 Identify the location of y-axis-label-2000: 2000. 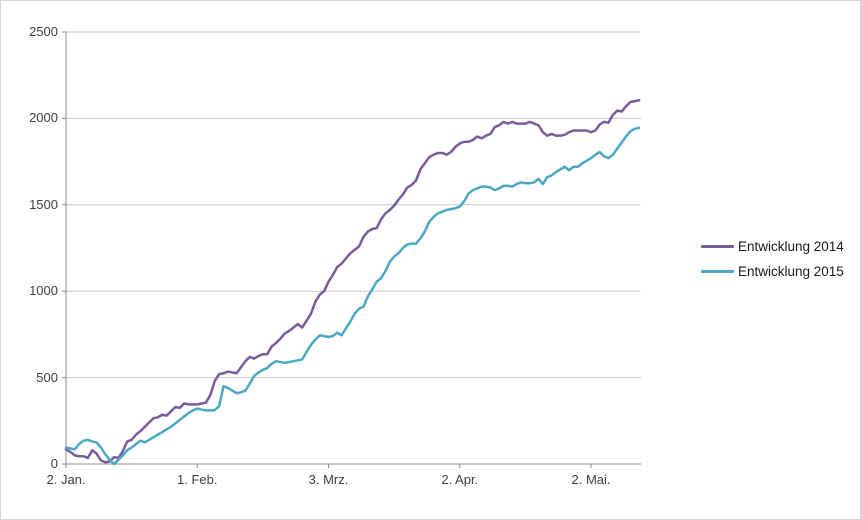
(43, 118).